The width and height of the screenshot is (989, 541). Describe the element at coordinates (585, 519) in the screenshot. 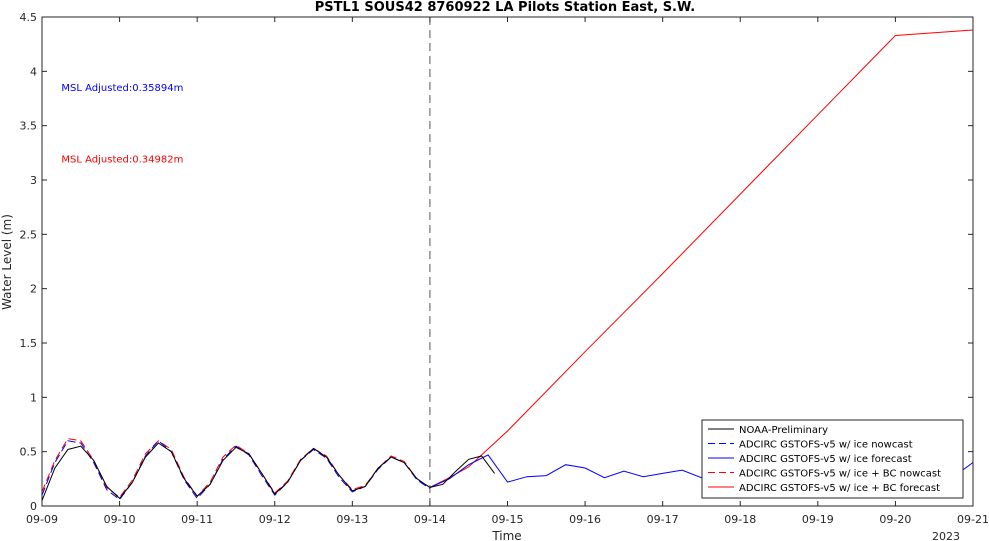

I see `x-tick-label: 09-16` at that location.